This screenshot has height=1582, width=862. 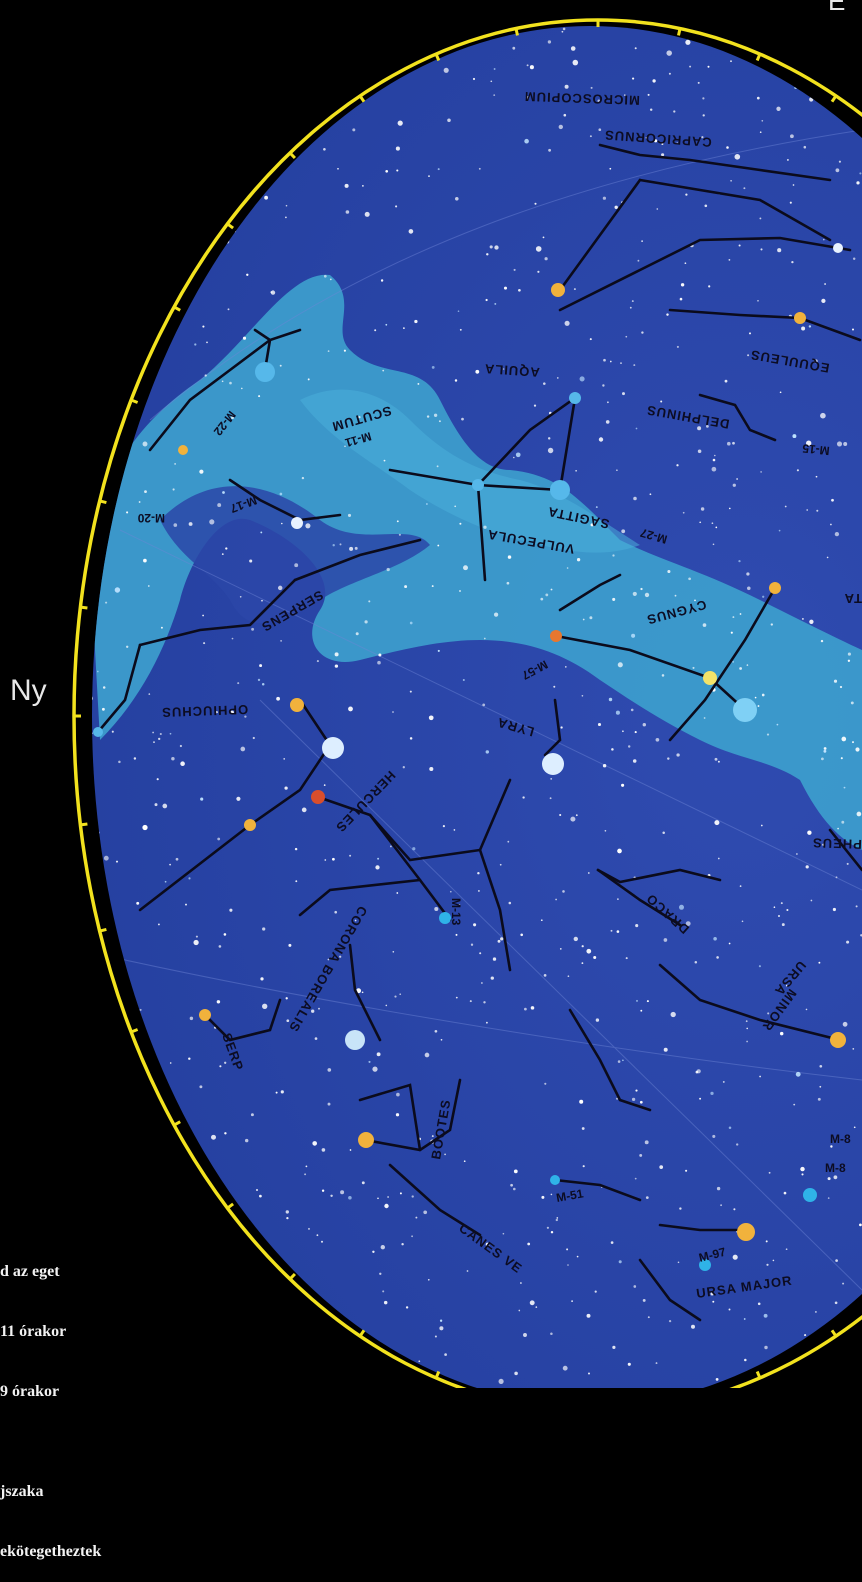 What do you see at coordinates (835, 1168) in the screenshot?
I see `label-m82: M-8` at bounding box center [835, 1168].